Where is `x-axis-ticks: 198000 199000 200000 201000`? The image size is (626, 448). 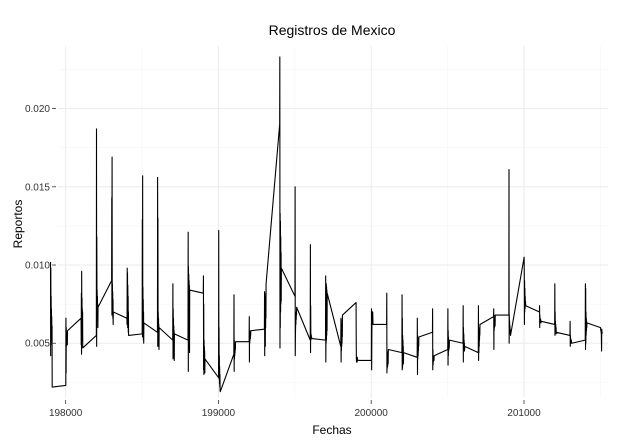
x-axis-ticks: 198000 199000 200000 201000 is located at coordinates (295, 409).